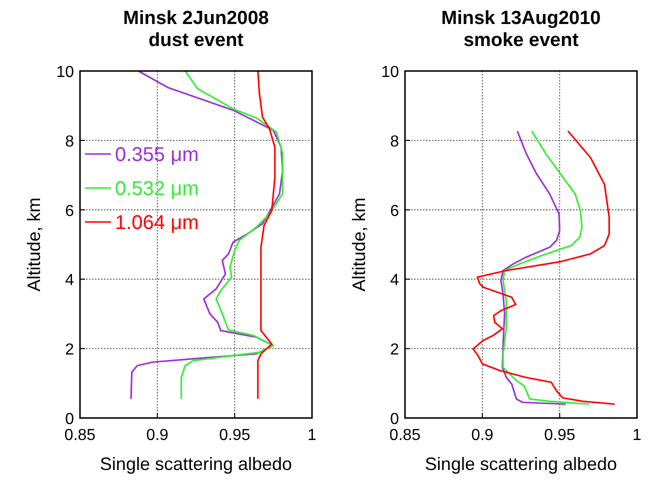 This screenshot has width=648, height=481. What do you see at coordinates (157, 155) in the screenshot?
I see `legend-label: 0.355 μm` at bounding box center [157, 155].